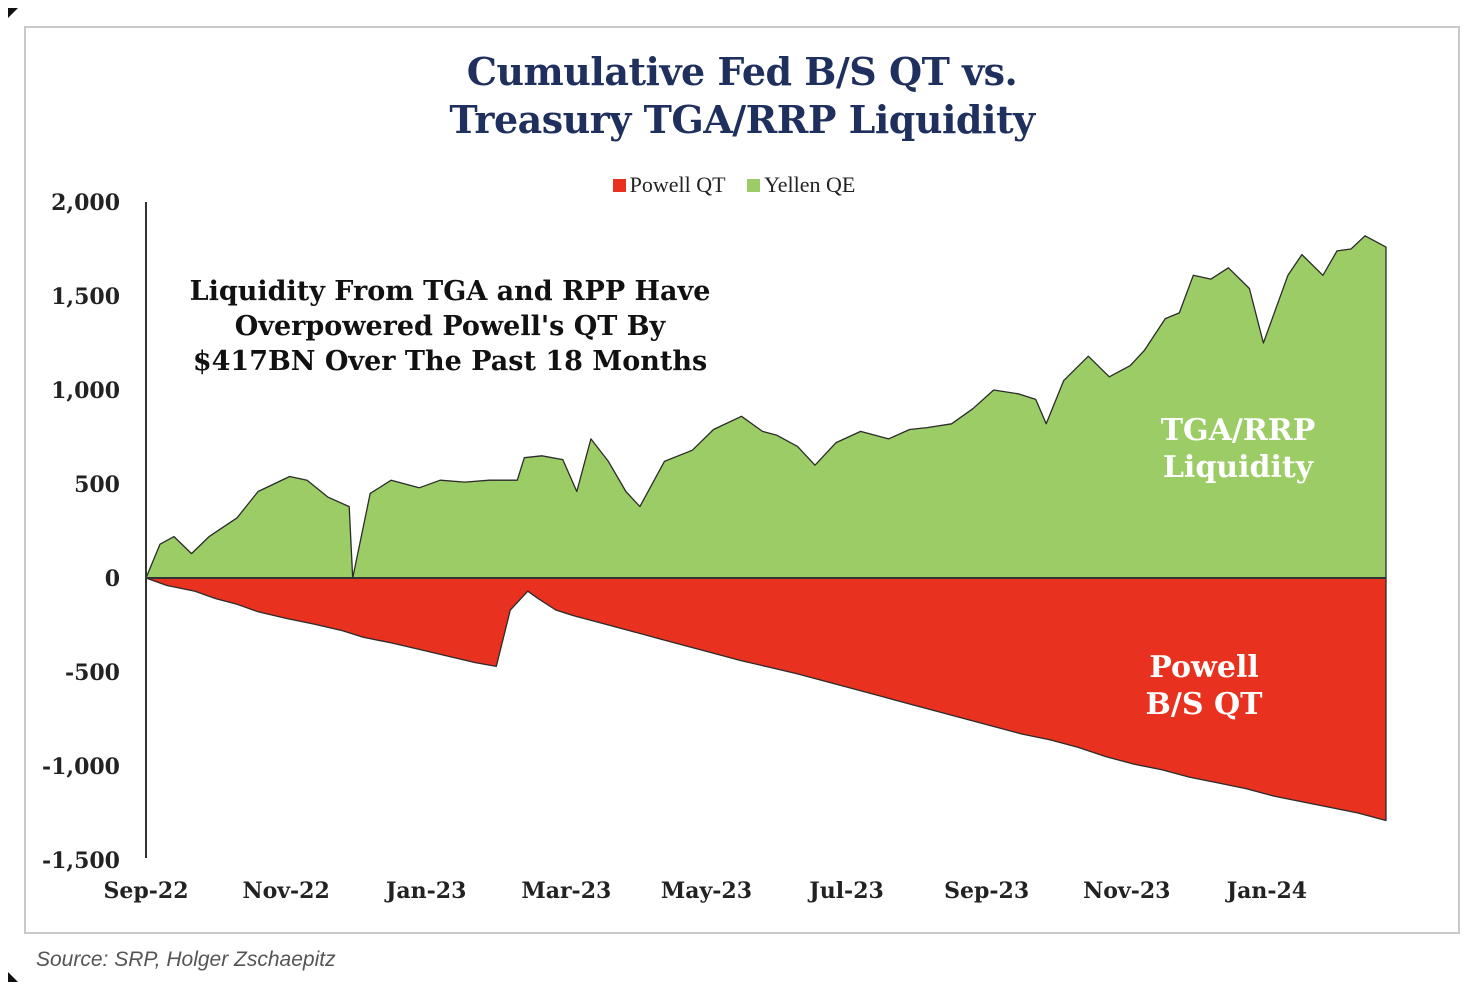  What do you see at coordinates (810, 184) in the screenshot?
I see `legend-label-yellen-qe: Yellen QE` at bounding box center [810, 184].